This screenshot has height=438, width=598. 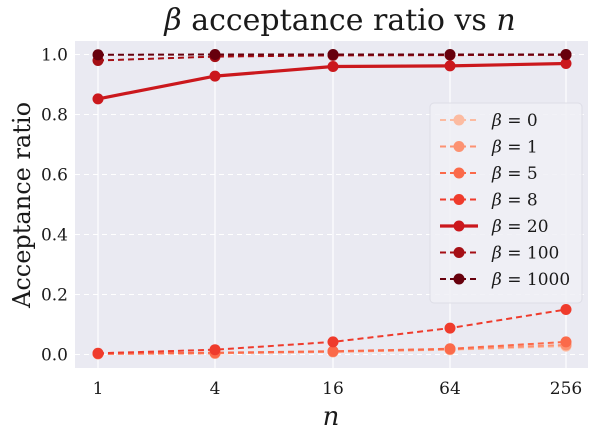 I want to click on x-tick-label: 4, so click(x=215, y=389).